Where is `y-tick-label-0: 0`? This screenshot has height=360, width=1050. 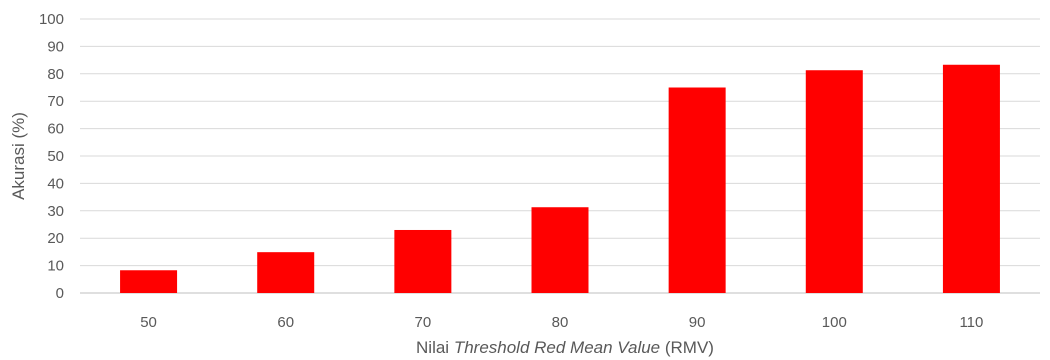 y-tick-label-0: 0 is located at coordinates (60, 293).